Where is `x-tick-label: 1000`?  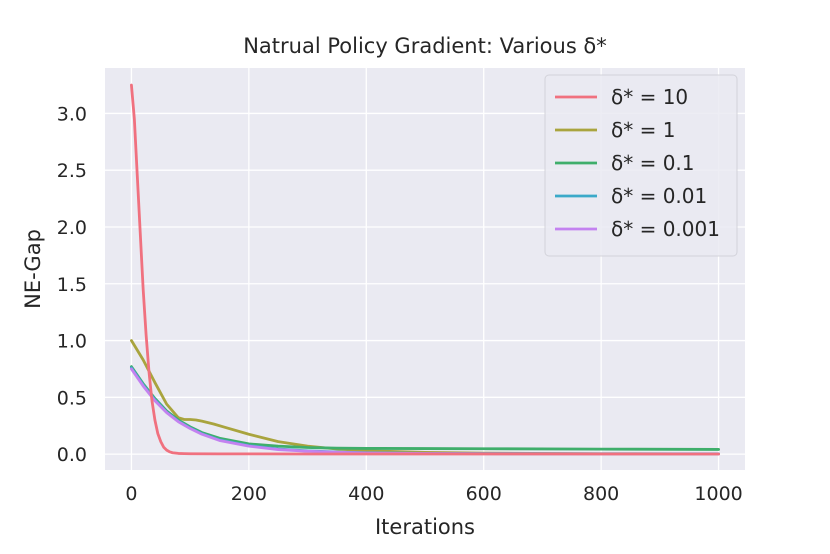
x-tick-label: 1000 is located at coordinates (718, 494).